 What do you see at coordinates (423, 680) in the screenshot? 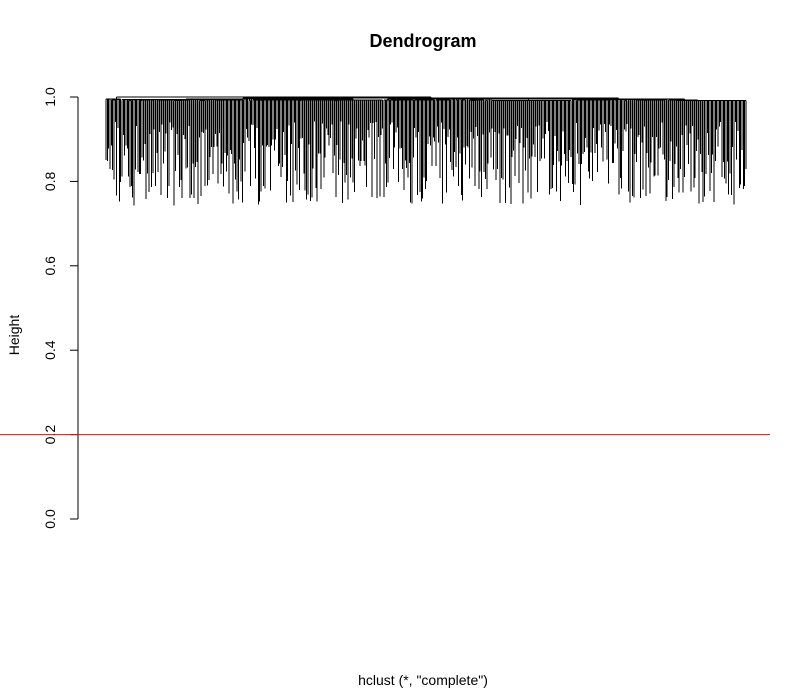
I see `x-axis-sublabel: hclust (*, "complete")` at bounding box center [423, 680].